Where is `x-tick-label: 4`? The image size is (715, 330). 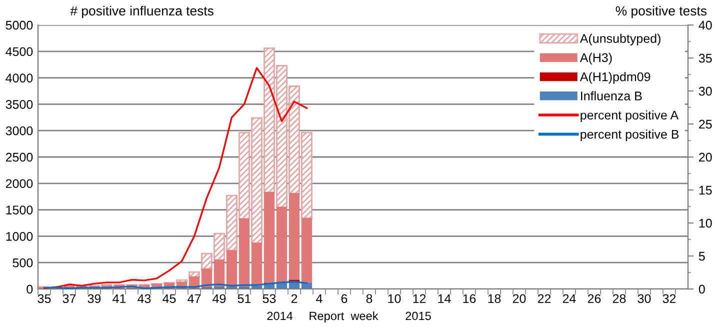
x-tick-label: 4 is located at coordinates (319, 298).